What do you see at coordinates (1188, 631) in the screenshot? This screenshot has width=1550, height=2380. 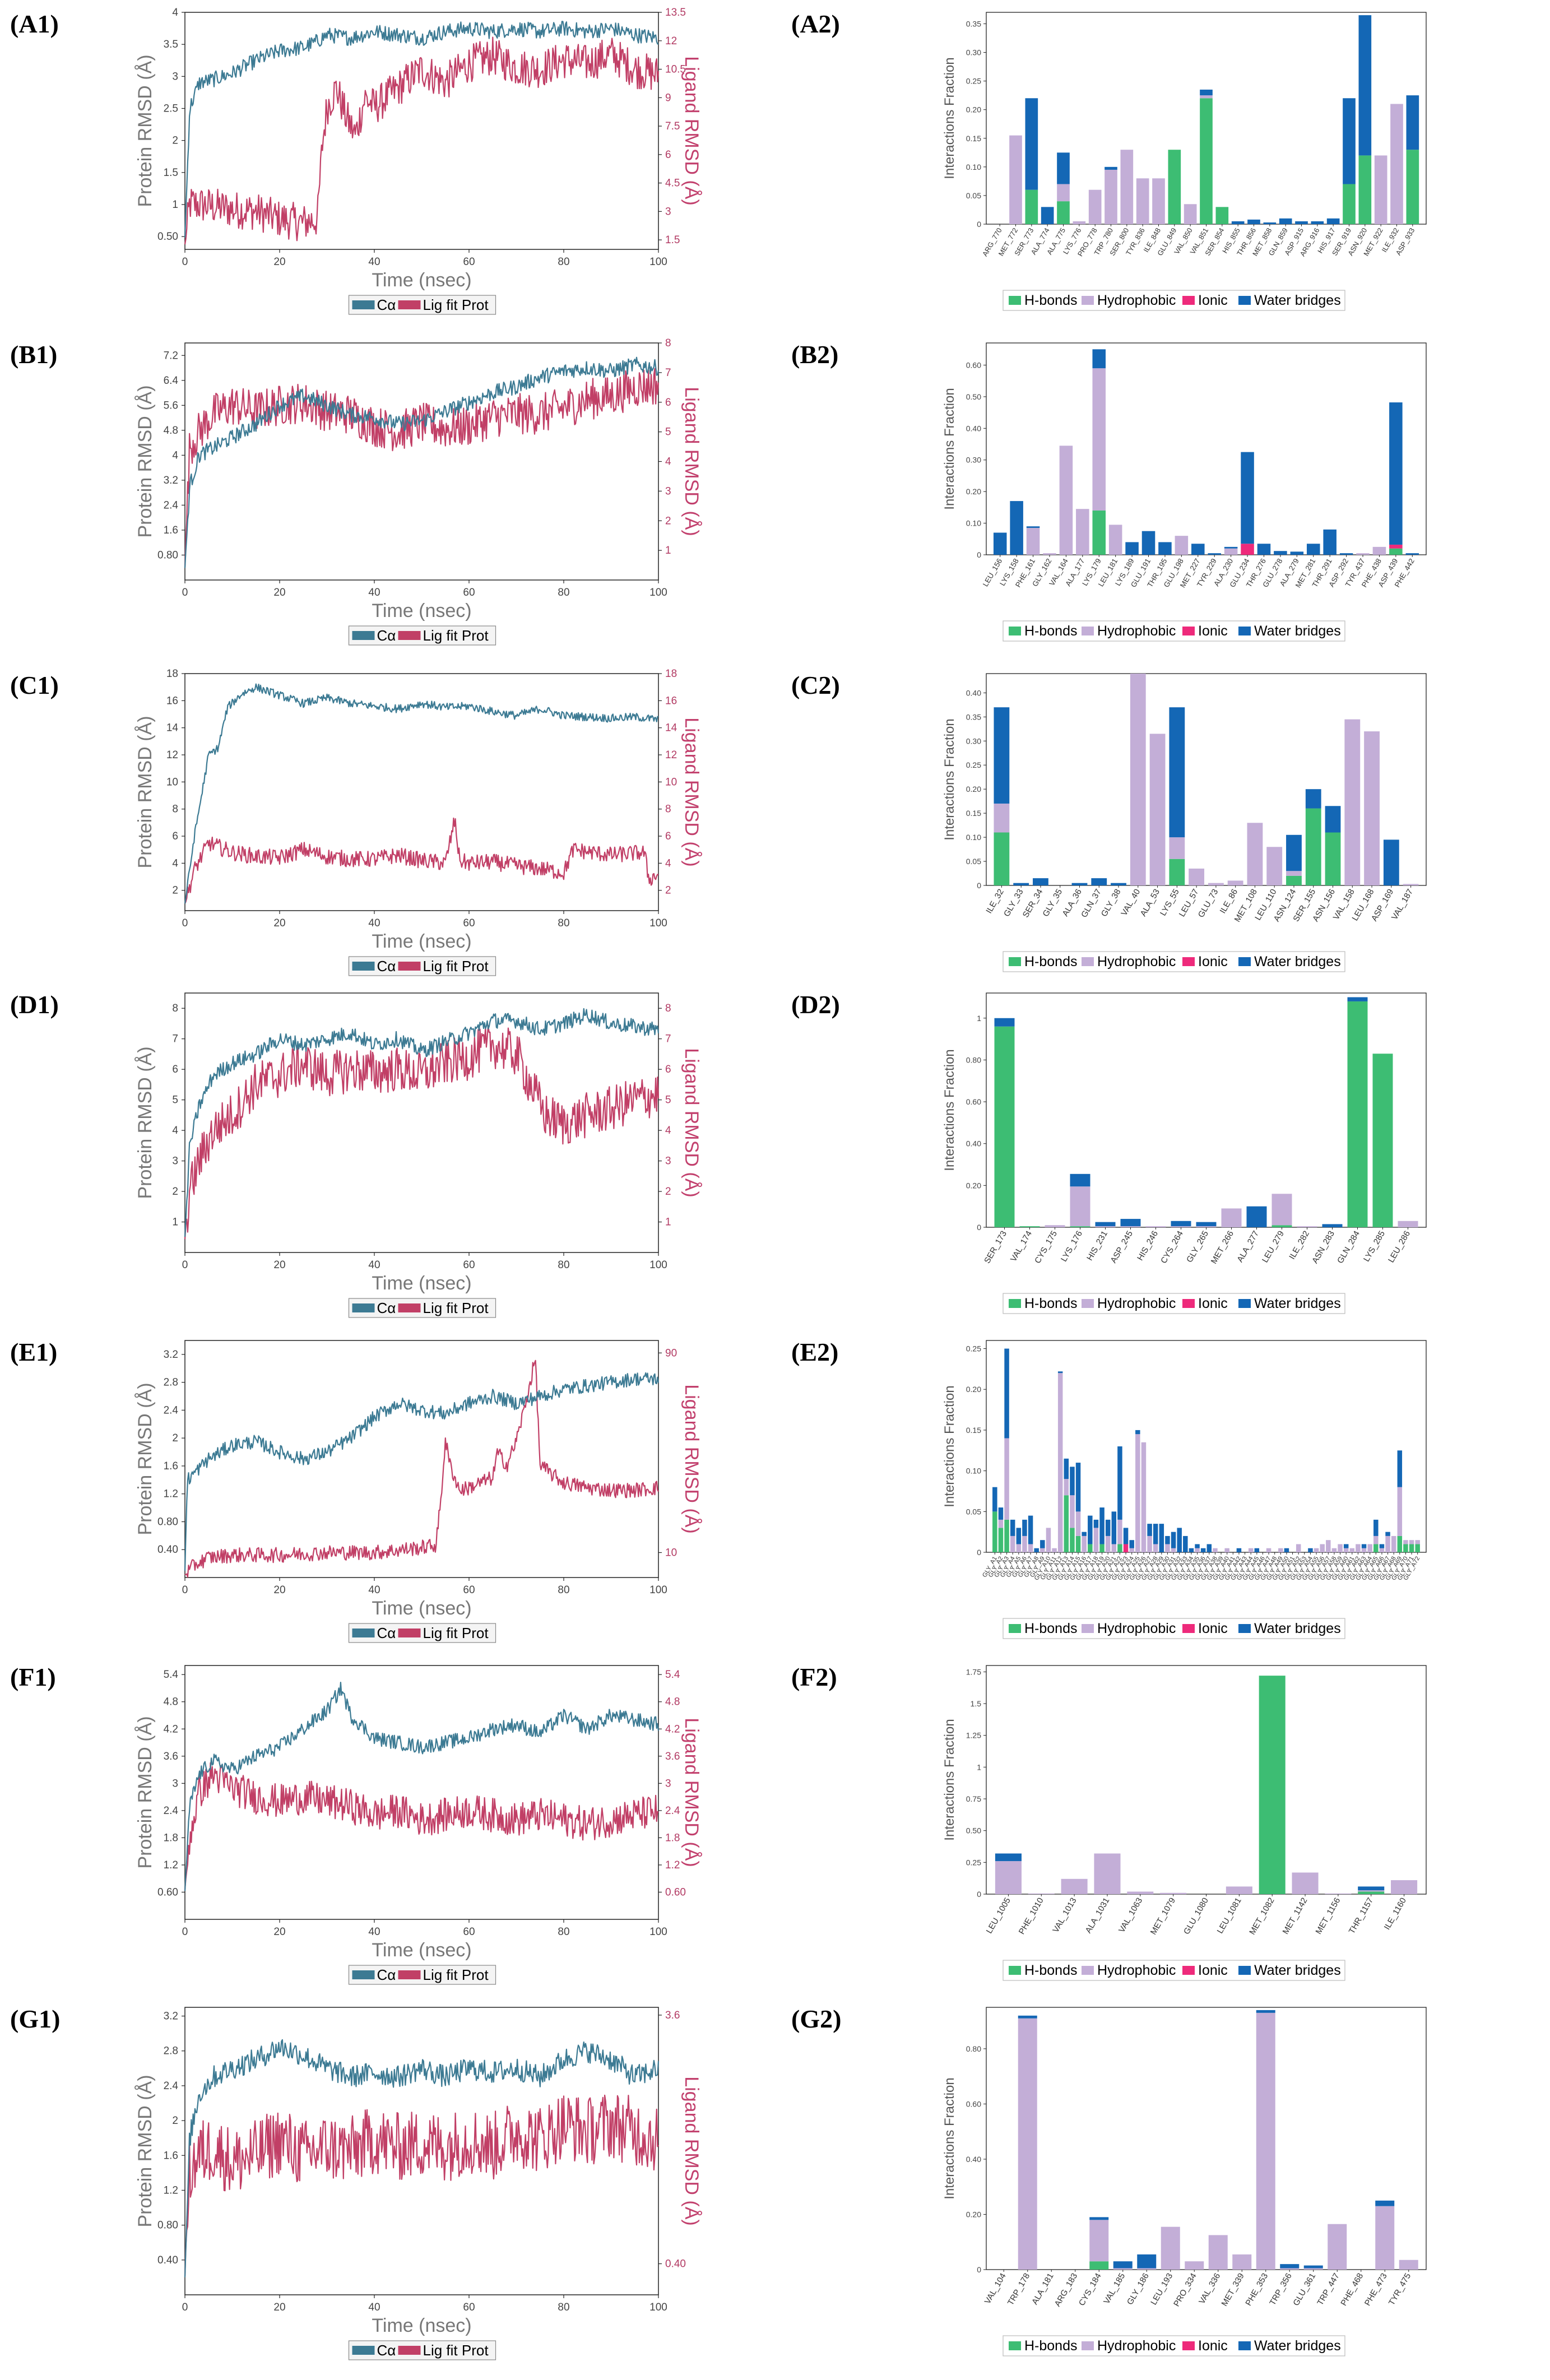 I see `legend-swatch-ionic` at bounding box center [1188, 631].